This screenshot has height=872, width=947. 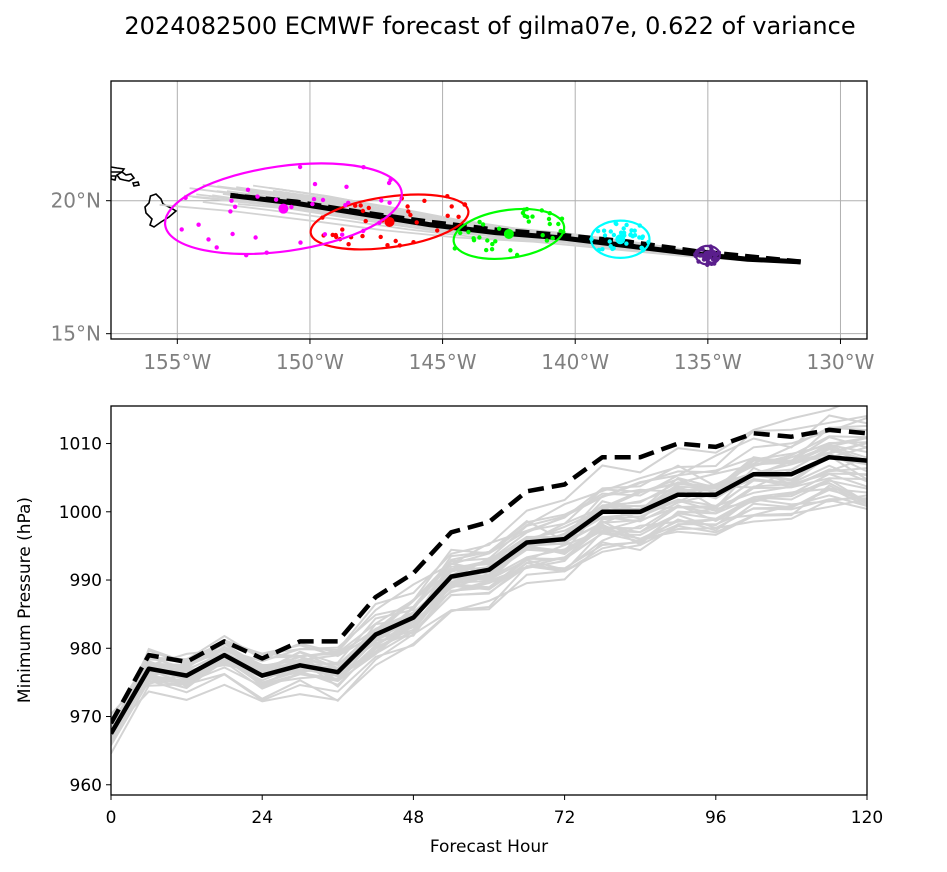 I want to click on map-ytick-label: 15°N, so click(x=76, y=334).